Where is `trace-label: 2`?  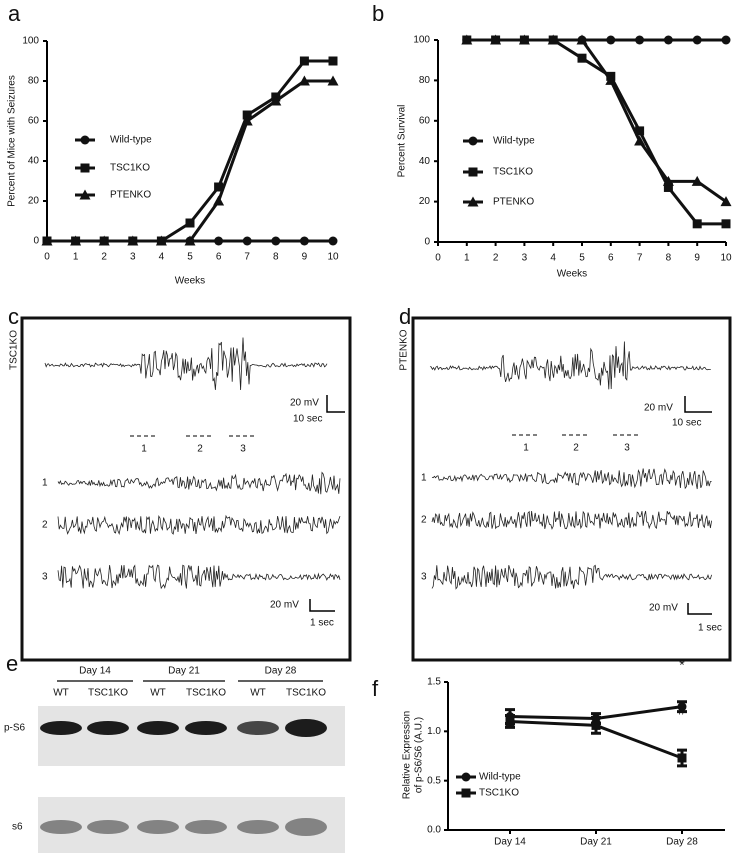 trace-label: 2 is located at coordinates (424, 520).